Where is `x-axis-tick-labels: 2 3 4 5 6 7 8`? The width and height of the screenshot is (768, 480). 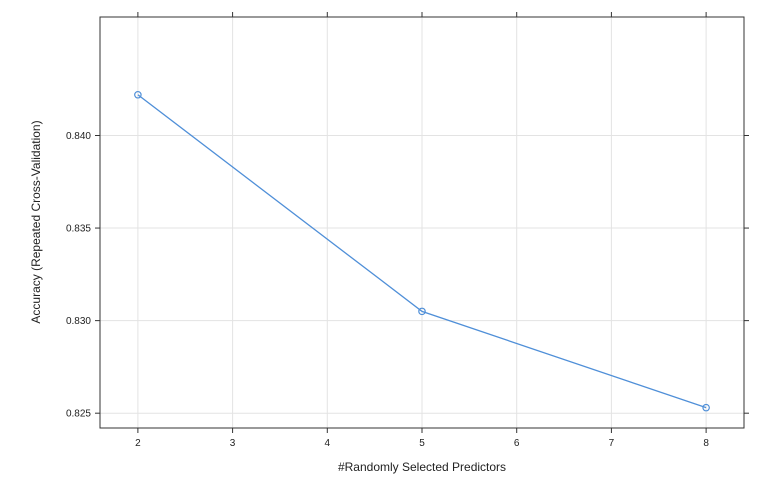 x-axis-tick-labels: 2 3 4 5 6 7 8 is located at coordinates (422, 443).